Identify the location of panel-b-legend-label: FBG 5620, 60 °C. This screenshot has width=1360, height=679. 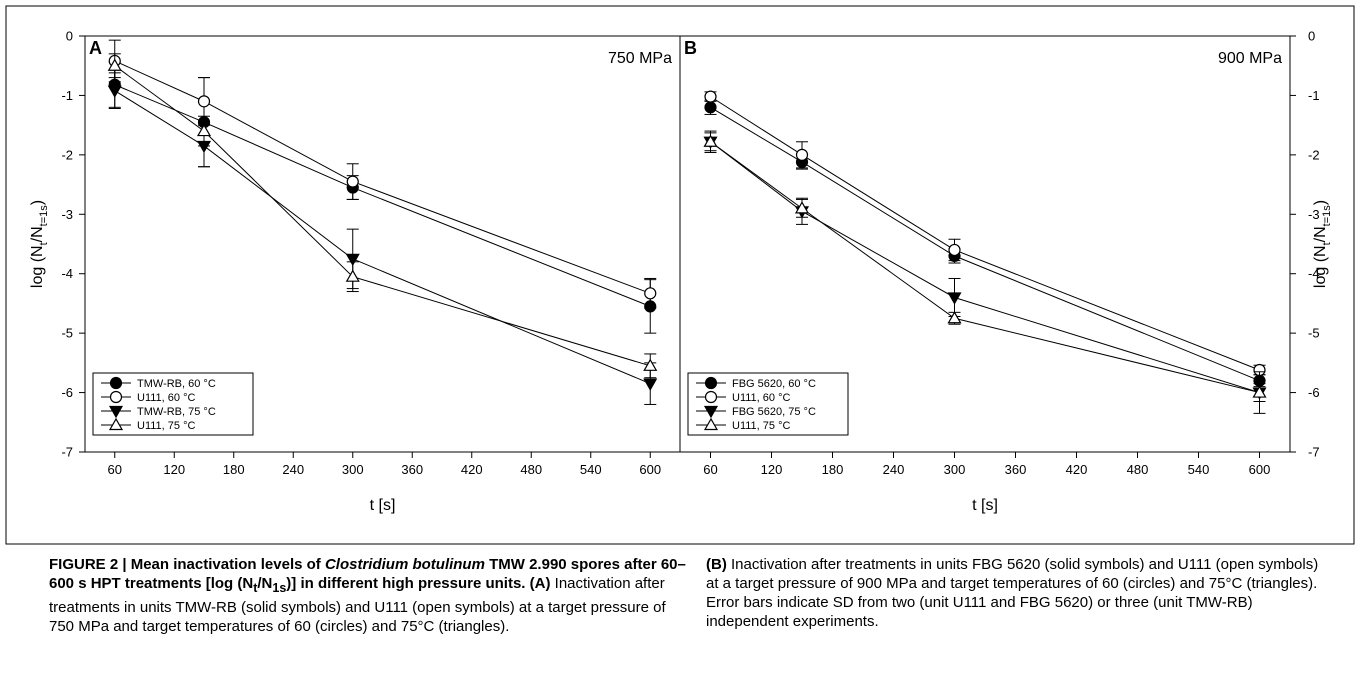
(774, 384).